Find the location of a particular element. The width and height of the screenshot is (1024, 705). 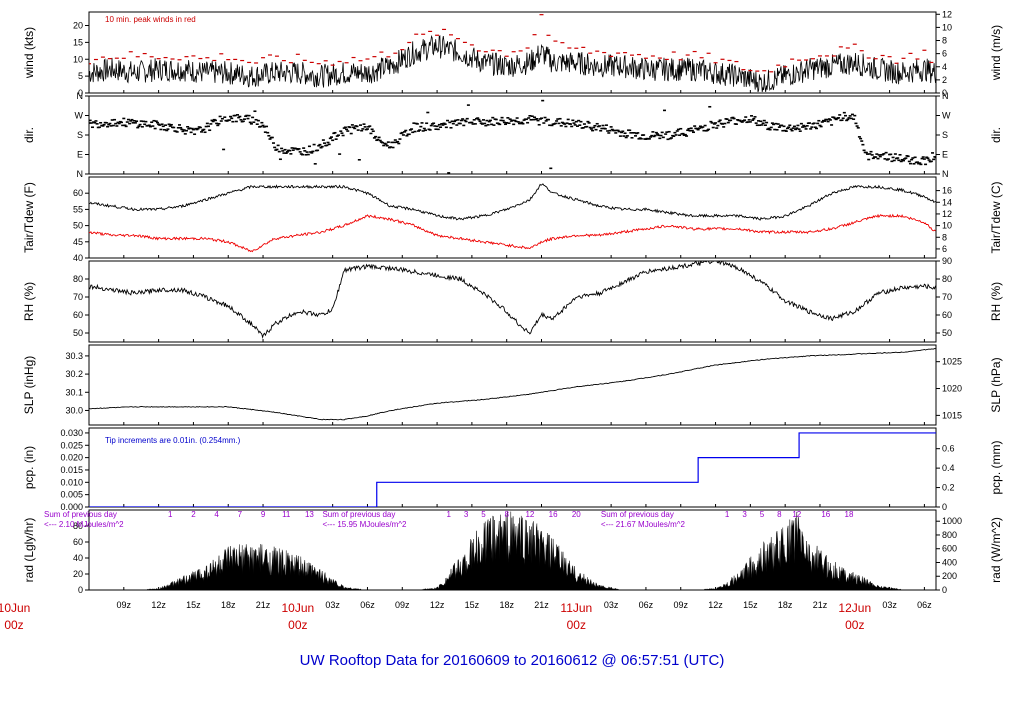

rh-ylabel-right: RH (%) is located at coordinates (996, 301).